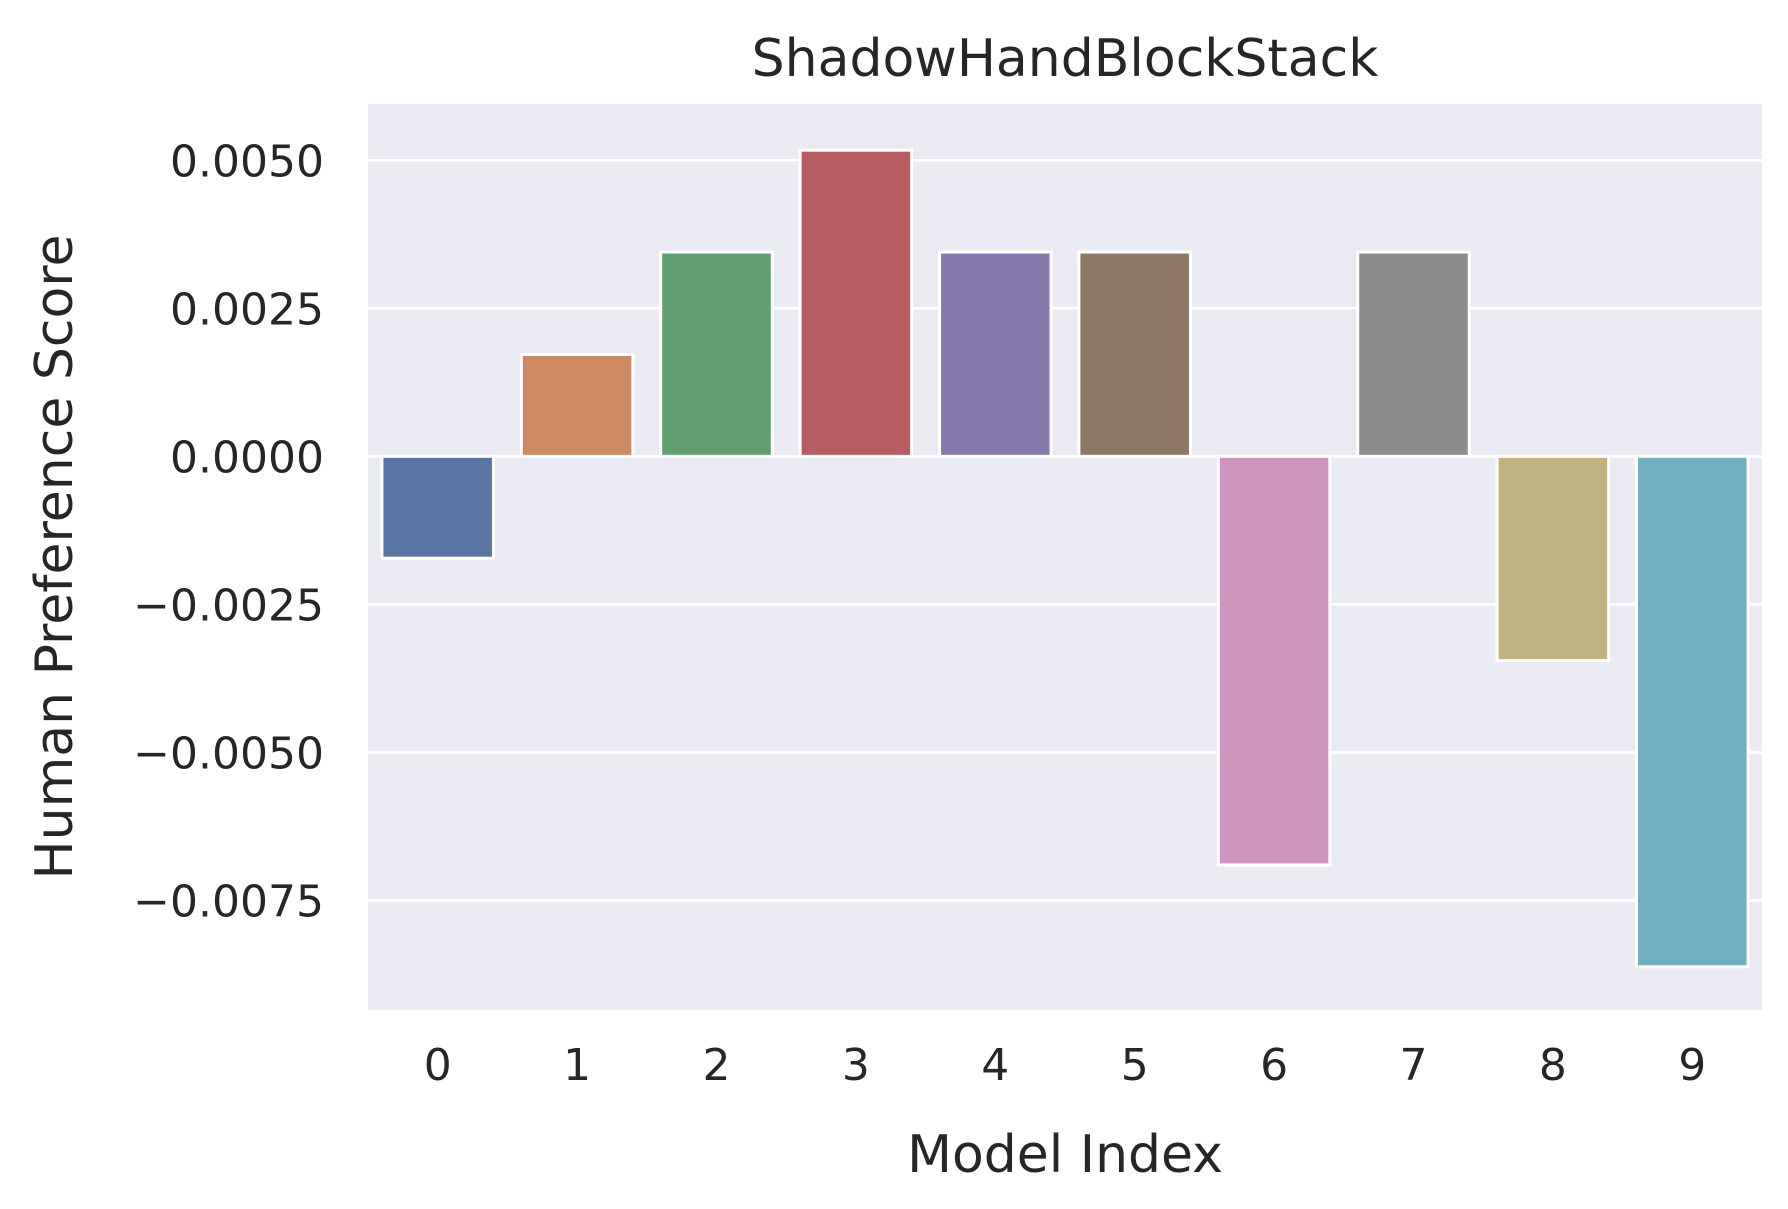 Image resolution: width=1788 pixels, height=1209 pixels. I want to click on x-tick-labels: 0 1 2 3 4 5 6 7 8 9, so click(1065, 1065).